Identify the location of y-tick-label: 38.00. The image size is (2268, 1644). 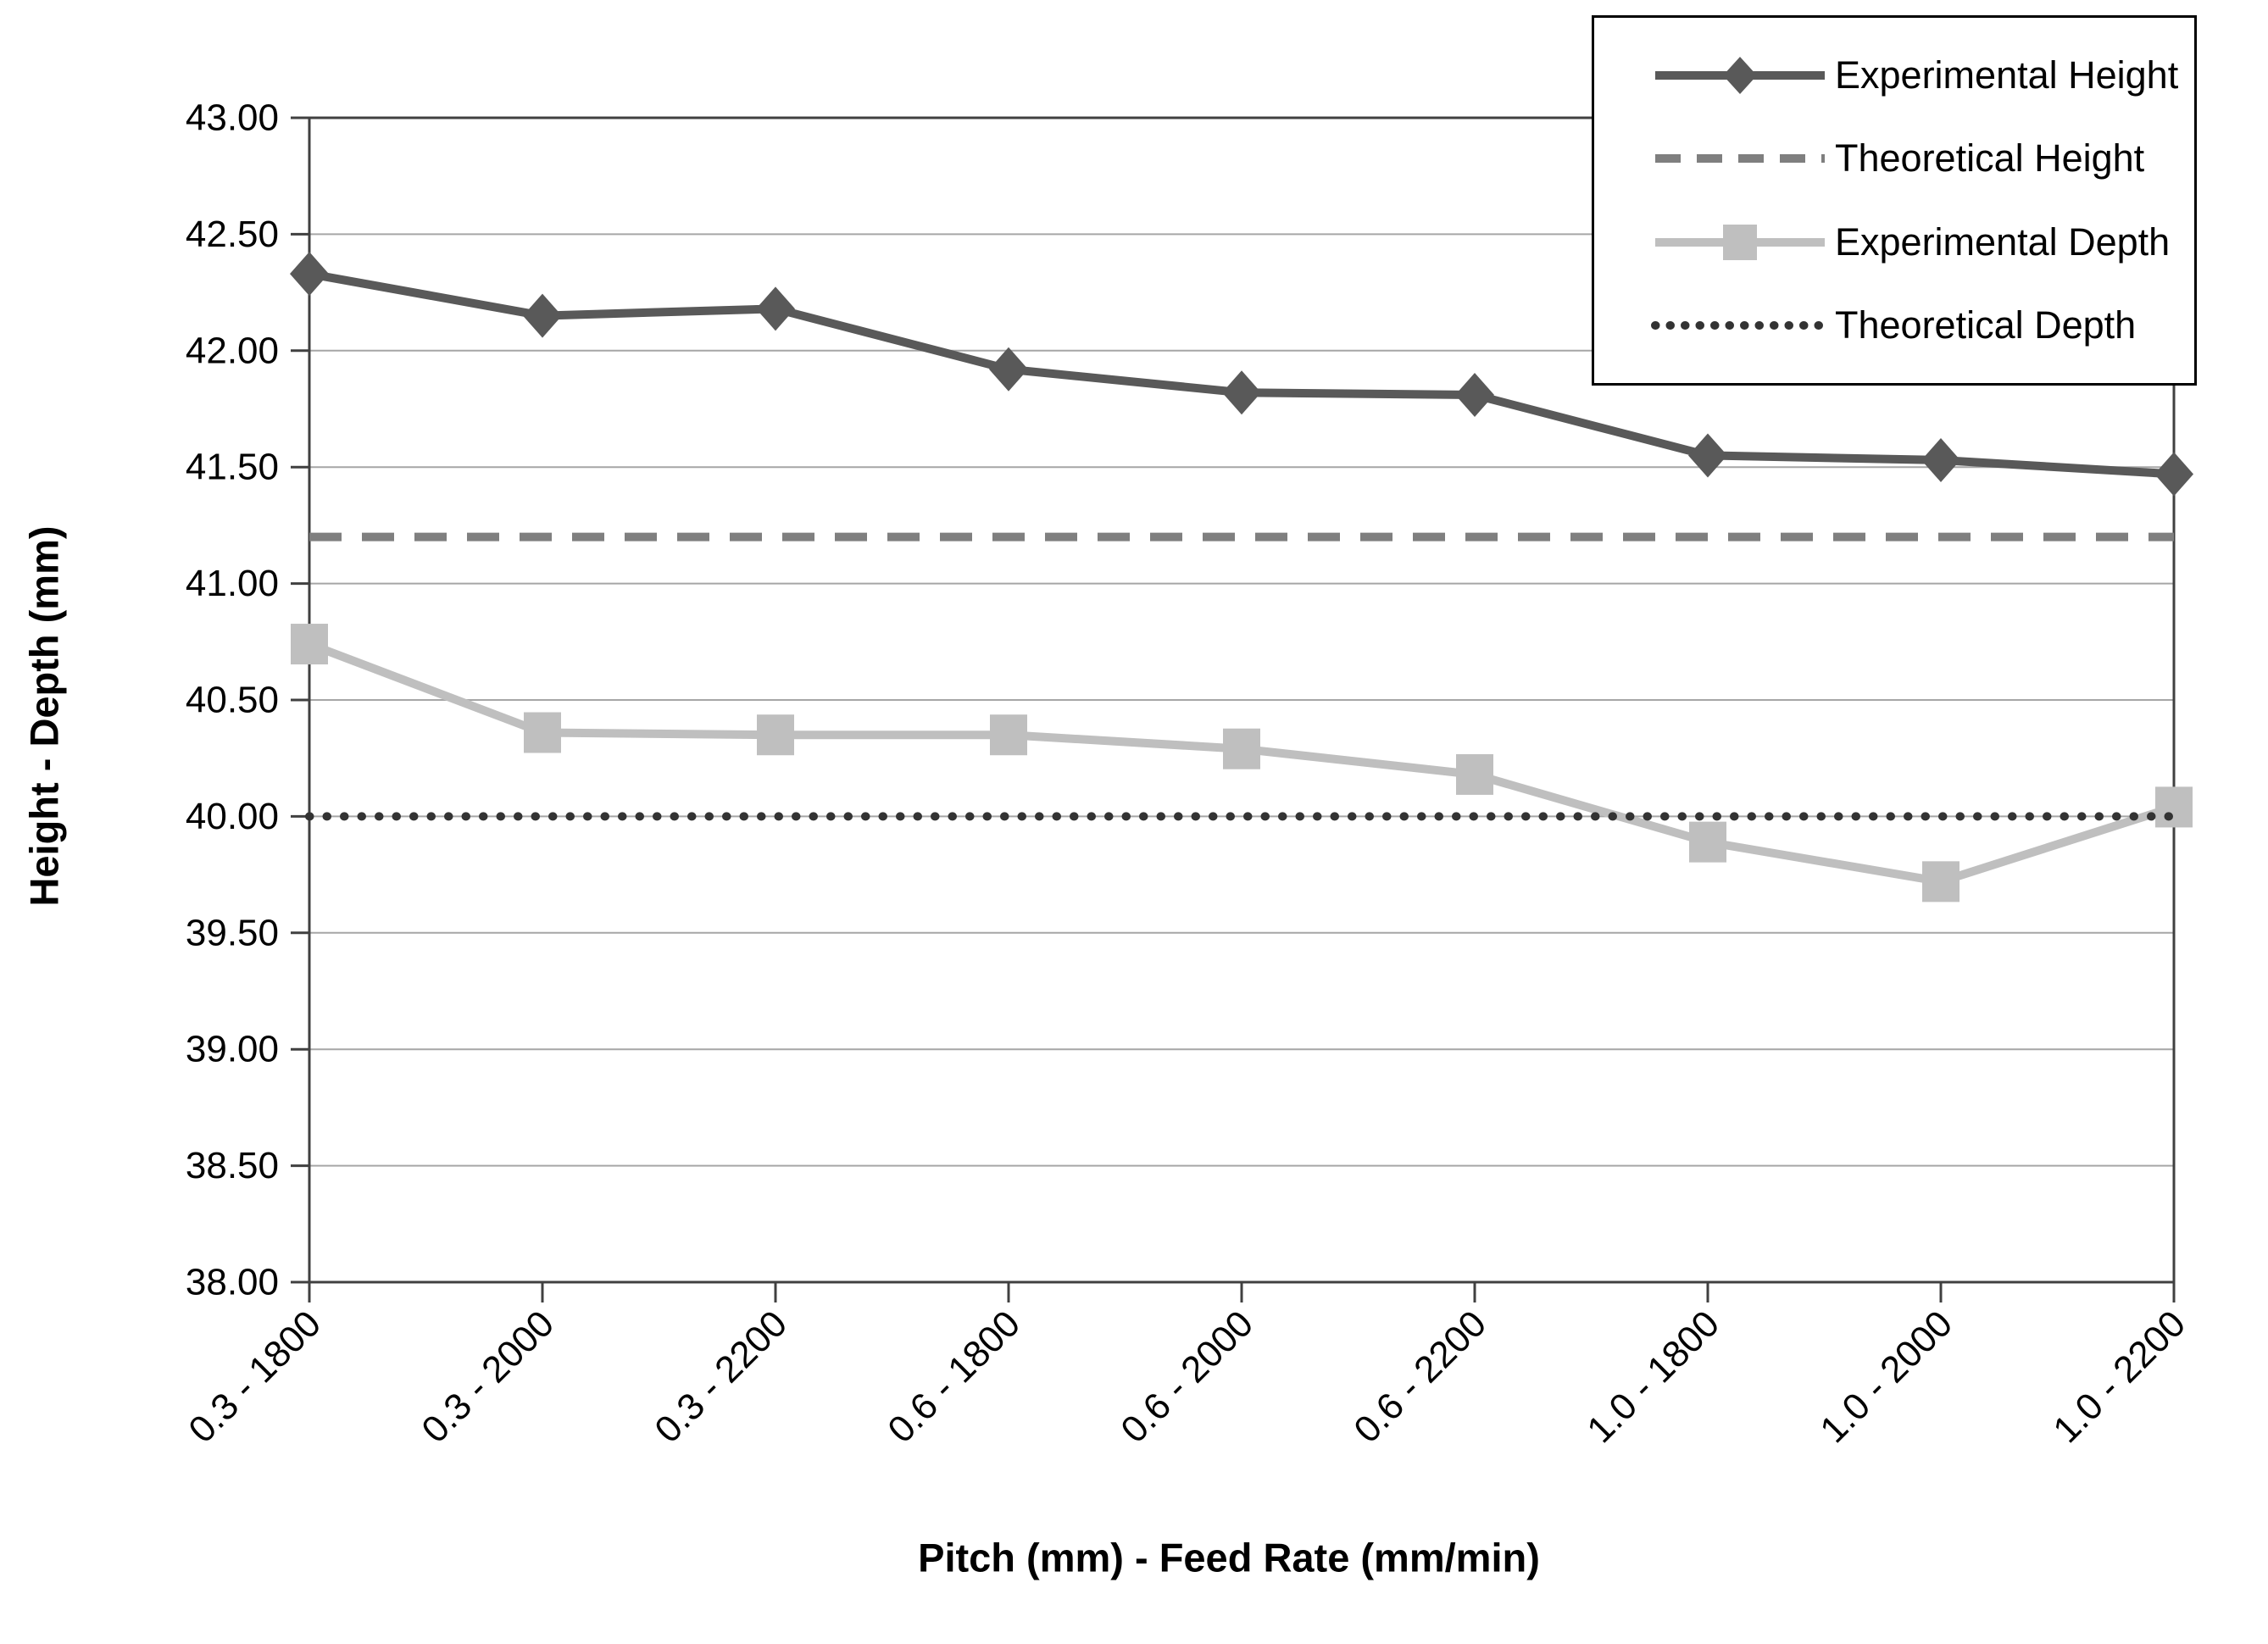
(233, 1282).